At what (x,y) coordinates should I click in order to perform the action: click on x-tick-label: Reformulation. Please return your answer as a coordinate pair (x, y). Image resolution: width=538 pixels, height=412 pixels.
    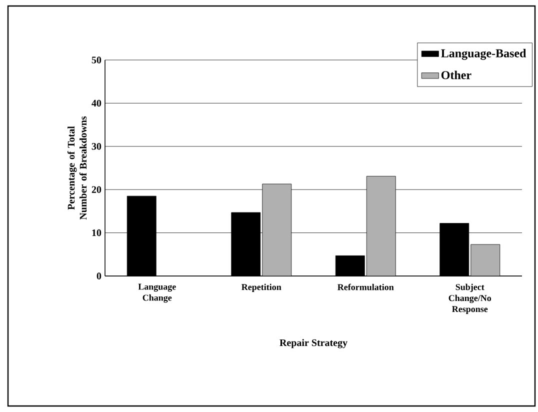
    Looking at the image, I should click on (366, 287).